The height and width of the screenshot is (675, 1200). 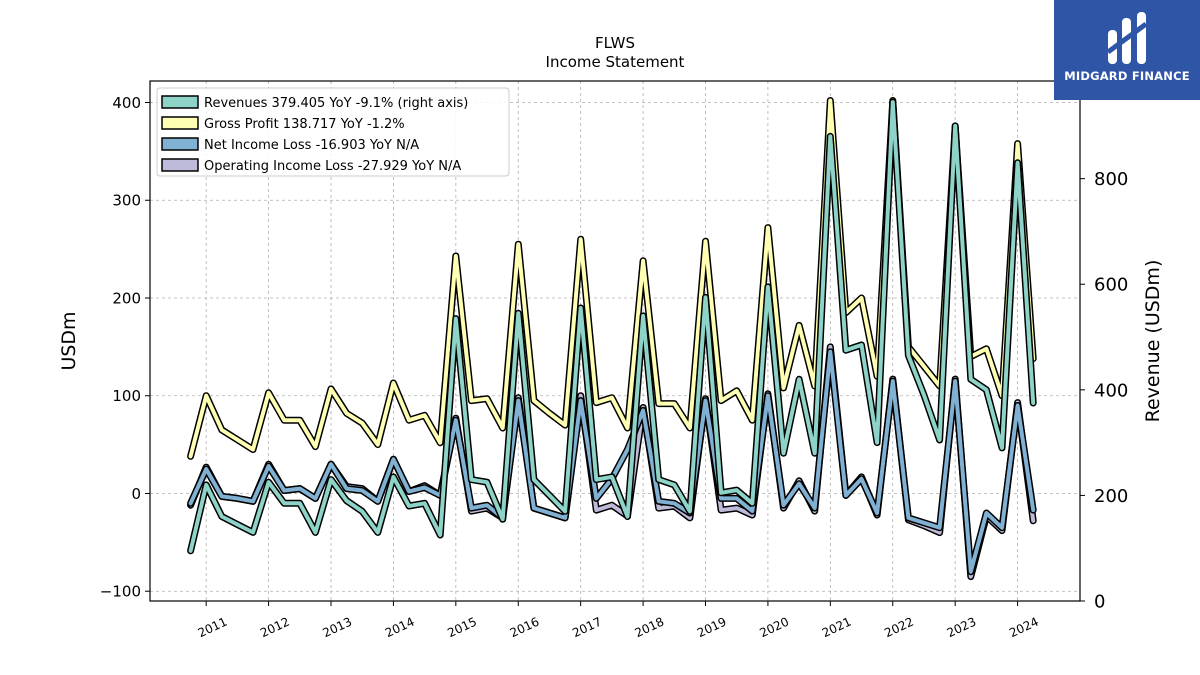 What do you see at coordinates (1111, 496) in the screenshot?
I see `y-right-tick-label: 200` at bounding box center [1111, 496].